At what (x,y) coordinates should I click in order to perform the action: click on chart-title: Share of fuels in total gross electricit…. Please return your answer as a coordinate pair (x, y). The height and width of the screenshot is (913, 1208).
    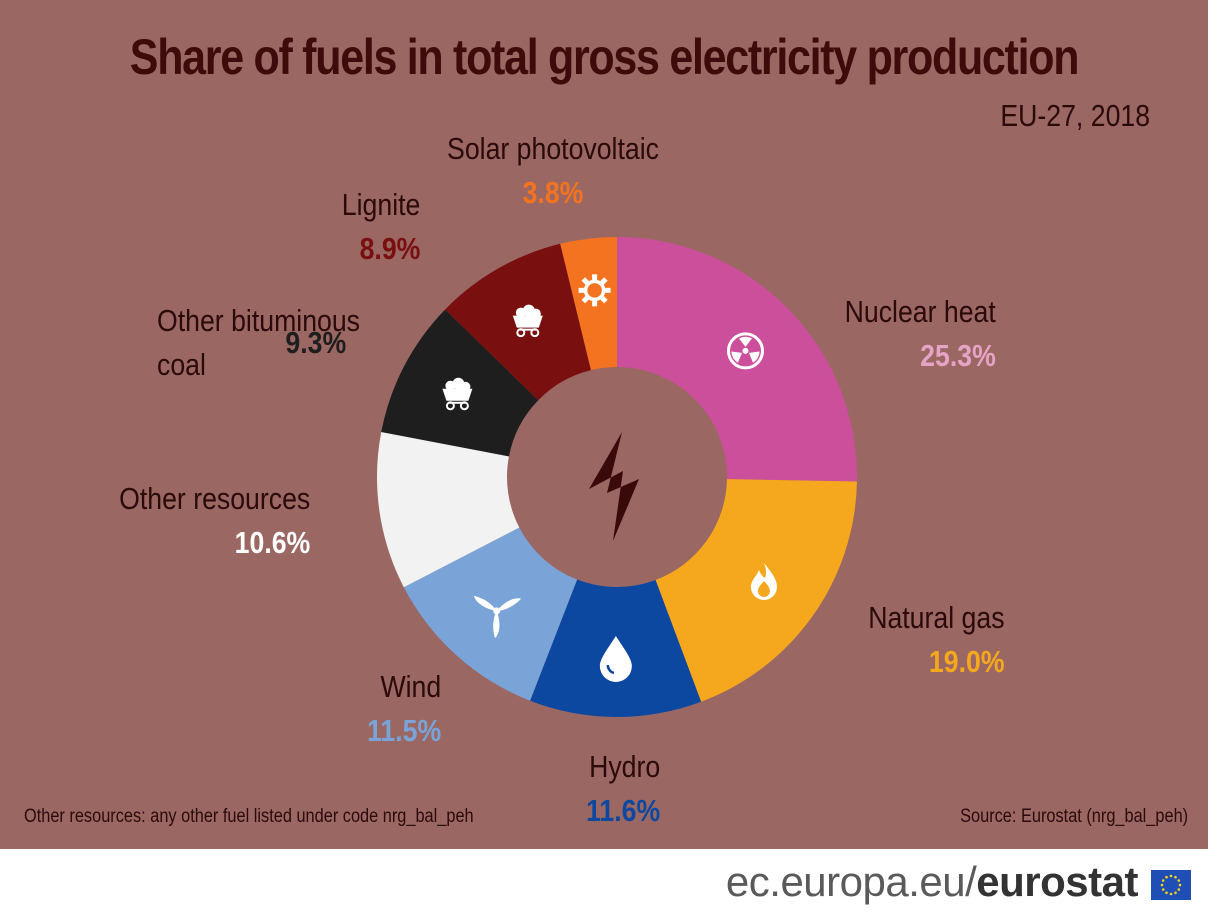
    Looking at the image, I should click on (604, 57).